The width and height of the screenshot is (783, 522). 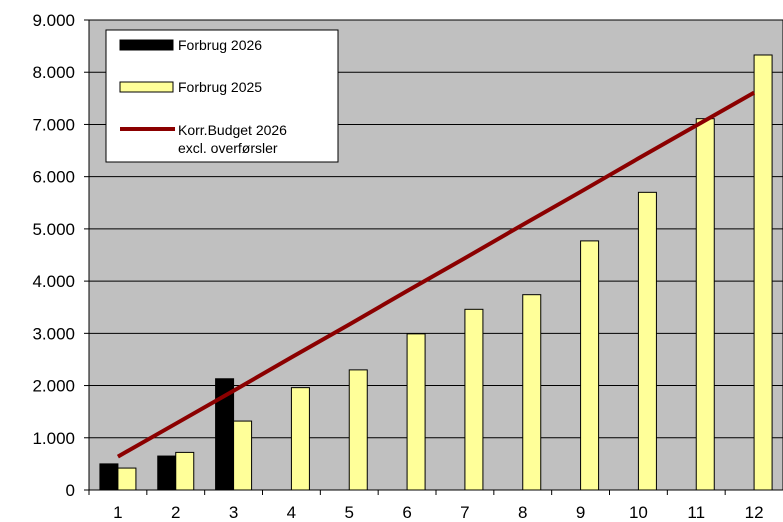 What do you see at coordinates (220, 45) in the screenshot?
I see `legend-label-forbrug-2026: Forbrug 2026` at bounding box center [220, 45].